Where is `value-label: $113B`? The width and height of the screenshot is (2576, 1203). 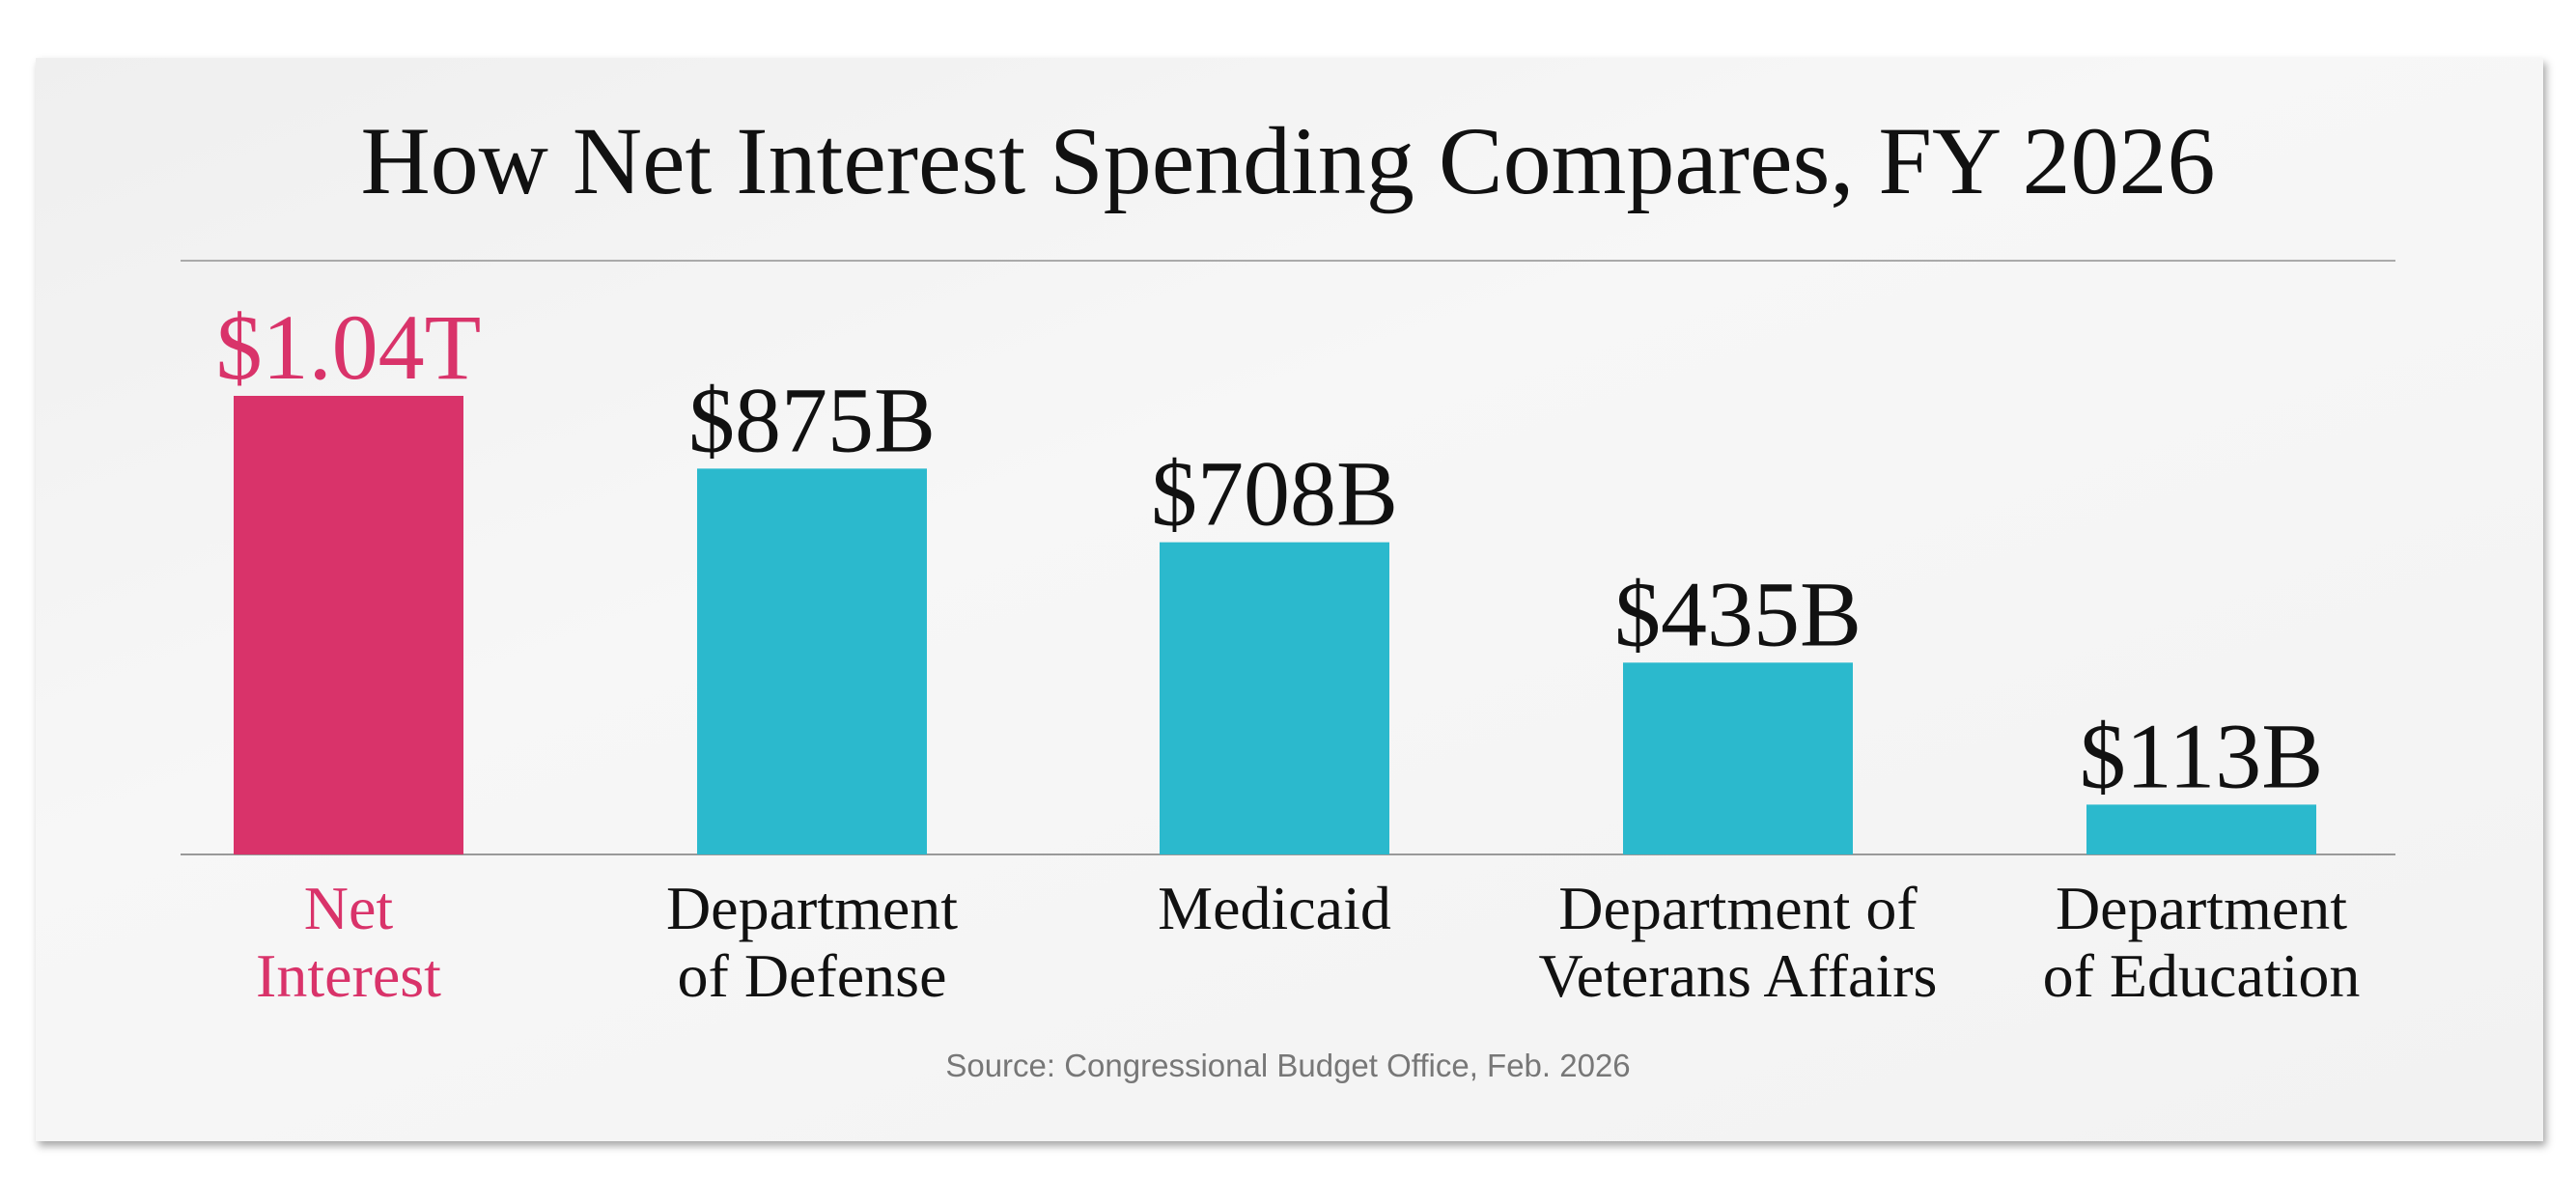 value-label: $113B is located at coordinates (2201, 755).